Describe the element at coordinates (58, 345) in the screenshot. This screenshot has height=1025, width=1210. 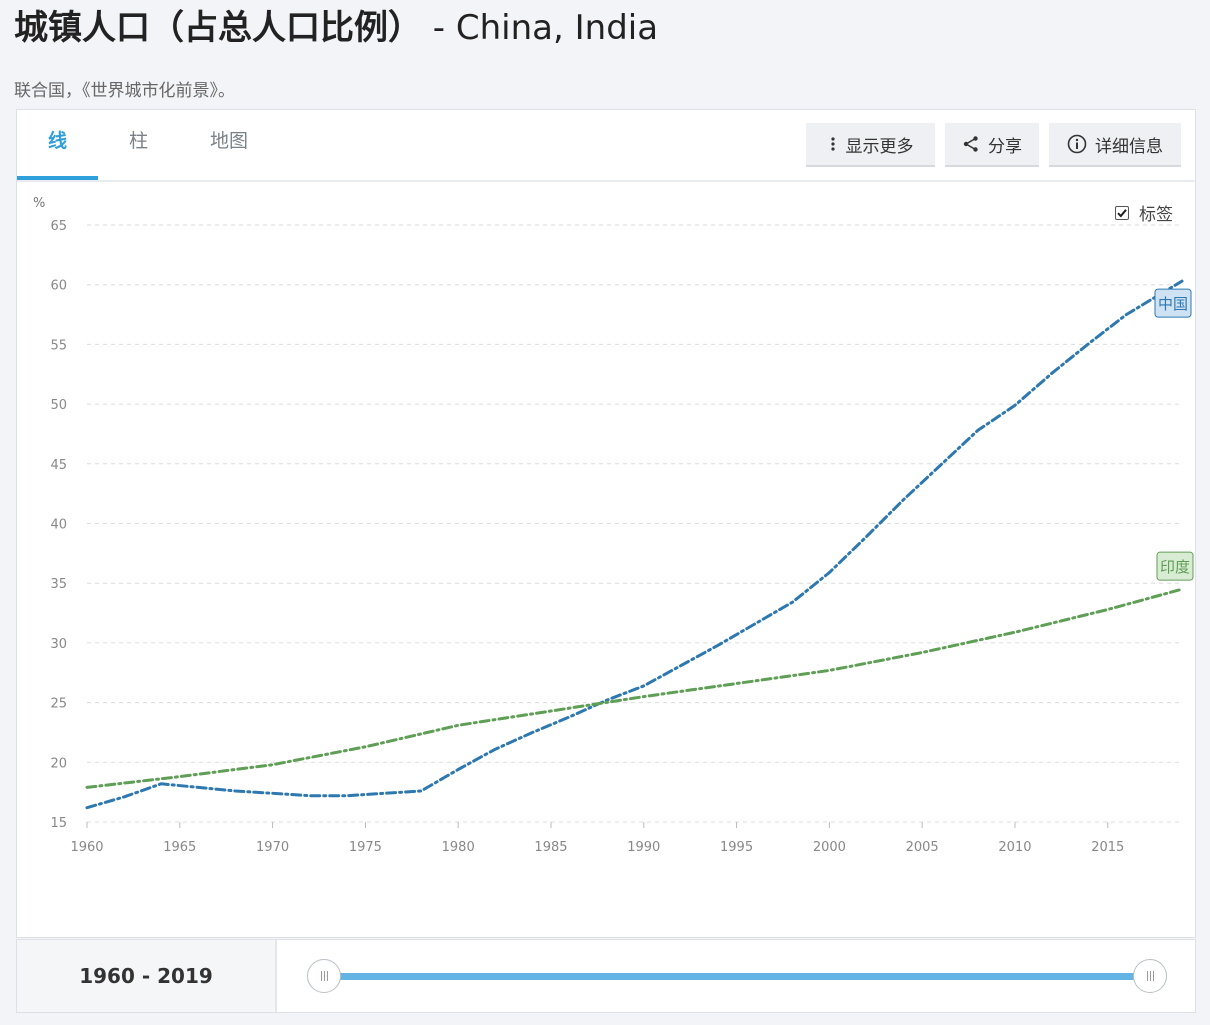
I see `y-tick-label: 55` at that location.